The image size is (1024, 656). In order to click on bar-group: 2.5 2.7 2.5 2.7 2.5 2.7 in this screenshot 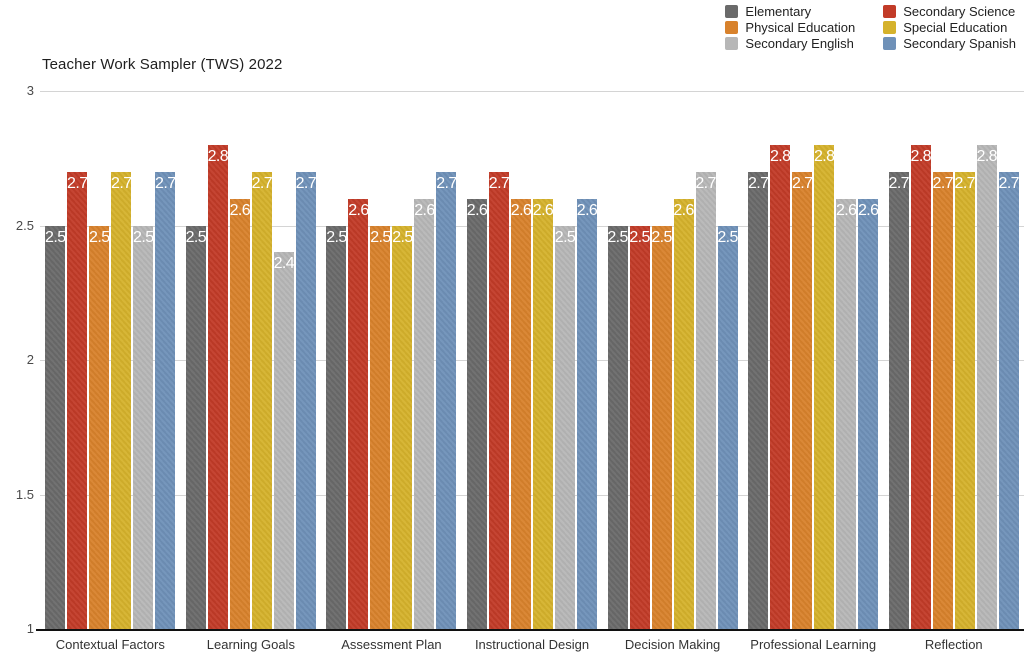, I will do `click(110, 360)`.